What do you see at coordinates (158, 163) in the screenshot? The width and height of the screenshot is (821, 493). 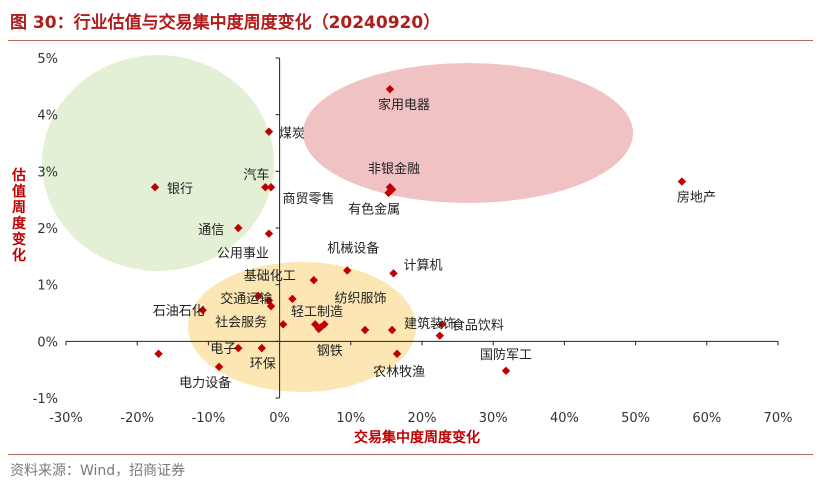 I see `ellipse-green` at bounding box center [158, 163].